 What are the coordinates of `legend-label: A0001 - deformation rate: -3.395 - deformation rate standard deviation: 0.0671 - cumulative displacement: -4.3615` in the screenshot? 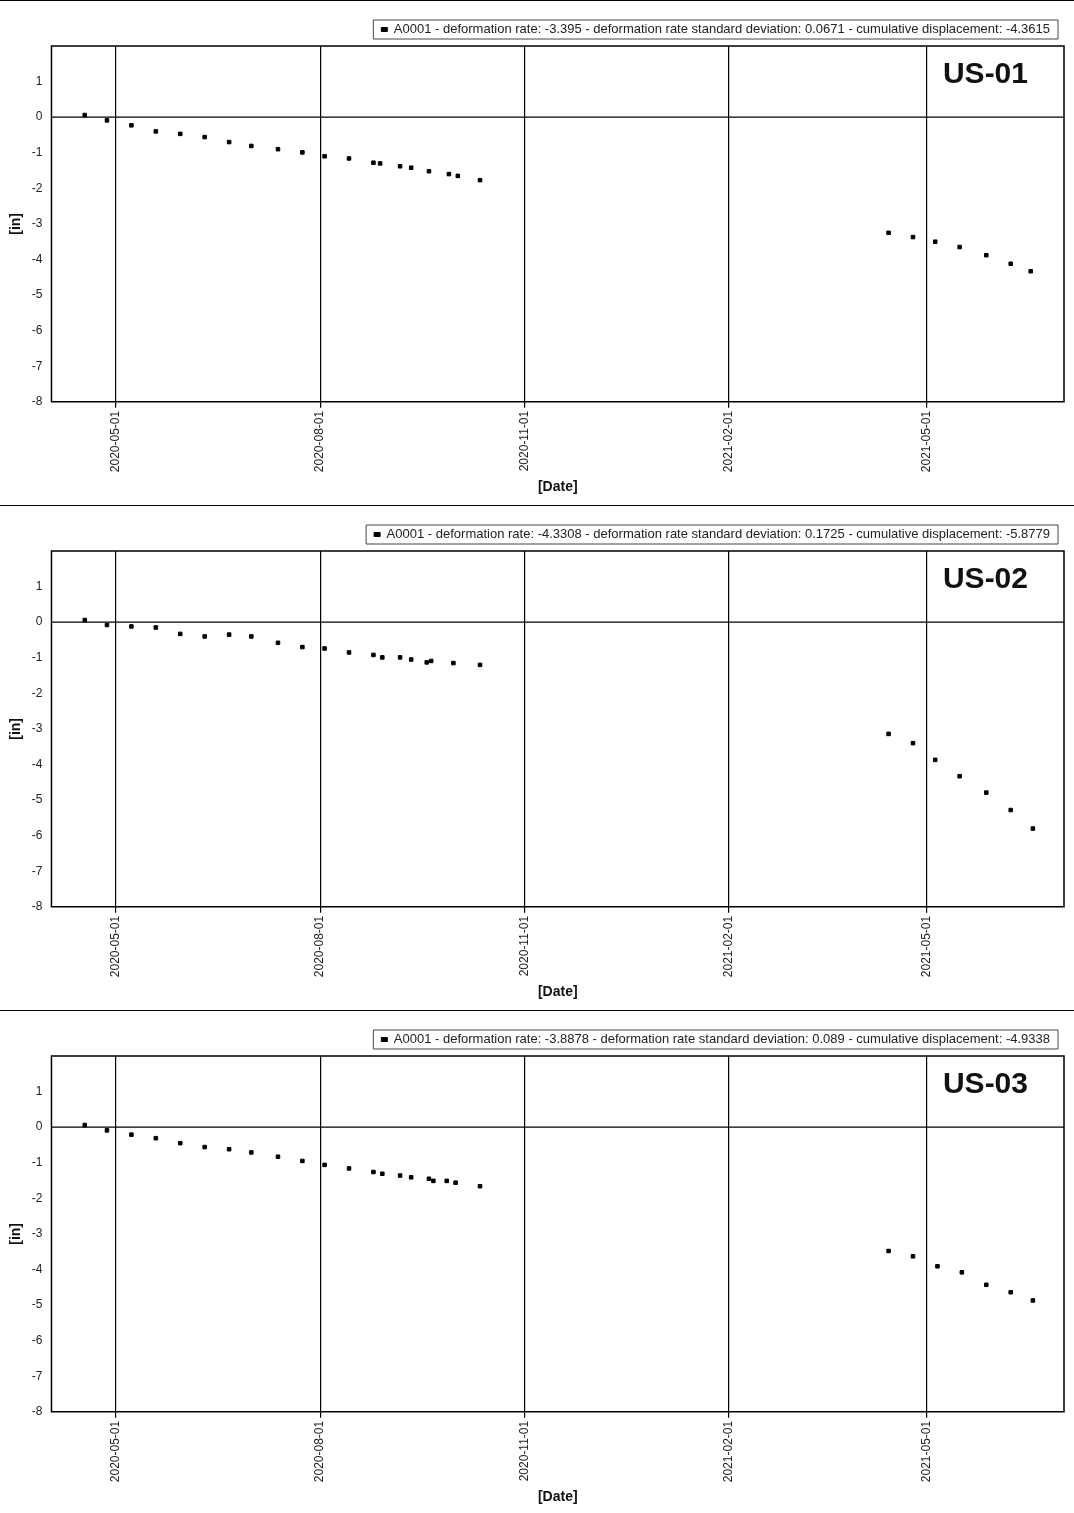 It's located at (722, 29).